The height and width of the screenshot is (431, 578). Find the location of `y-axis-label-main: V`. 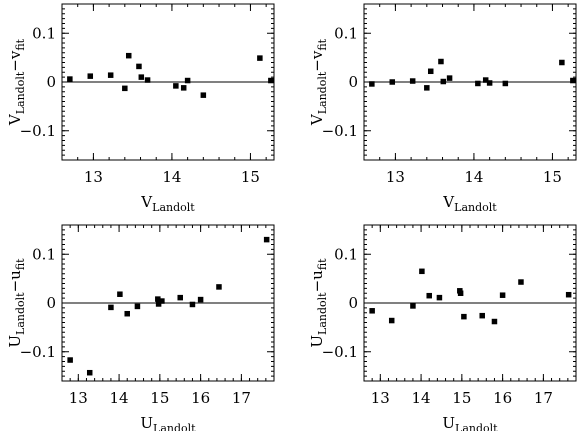

y-axis-label-main: V is located at coordinates (15, 119).